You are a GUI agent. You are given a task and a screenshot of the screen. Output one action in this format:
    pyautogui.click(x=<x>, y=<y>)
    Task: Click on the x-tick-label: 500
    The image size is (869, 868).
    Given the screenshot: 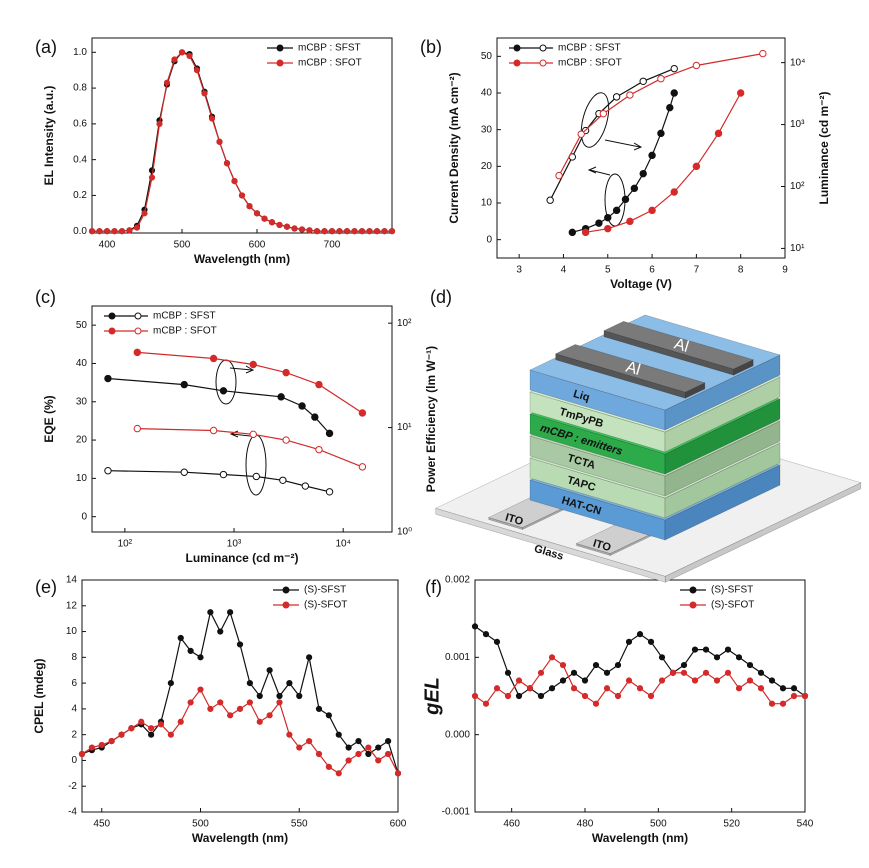 What is the action you would take?
    pyautogui.click(x=658, y=824)
    